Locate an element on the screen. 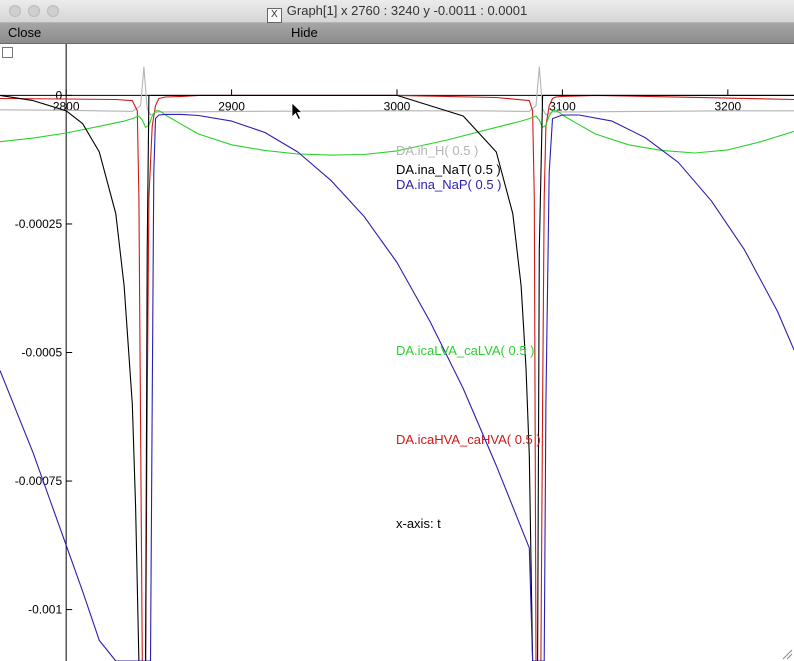 This screenshot has height=661, width=794. close-window-circle is located at coordinates (15, 11).